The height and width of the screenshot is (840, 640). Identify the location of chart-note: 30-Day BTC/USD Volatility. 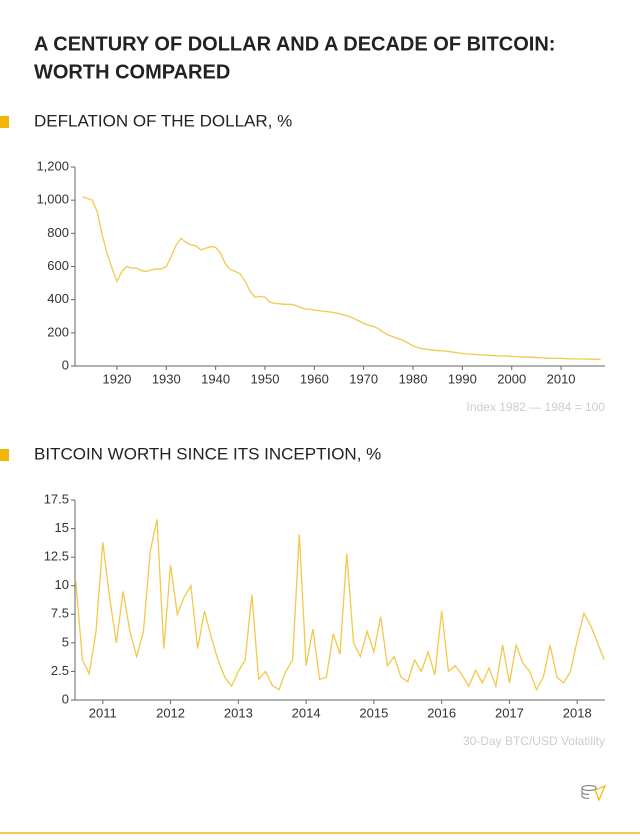
(534, 741).